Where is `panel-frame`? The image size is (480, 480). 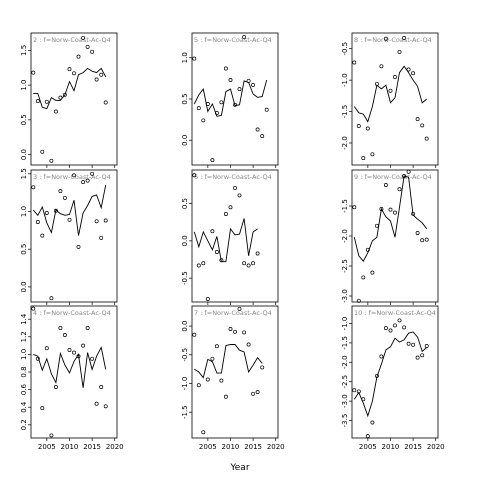 panel-frame is located at coordinates (235, 372).